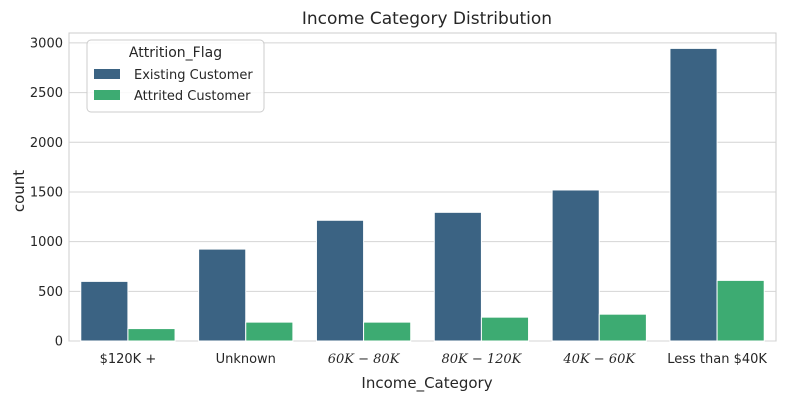 The image size is (785, 400). What do you see at coordinates (717, 359) in the screenshot?
I see `x-tick-label: Less than $40K` at bounding box center [717, 359].